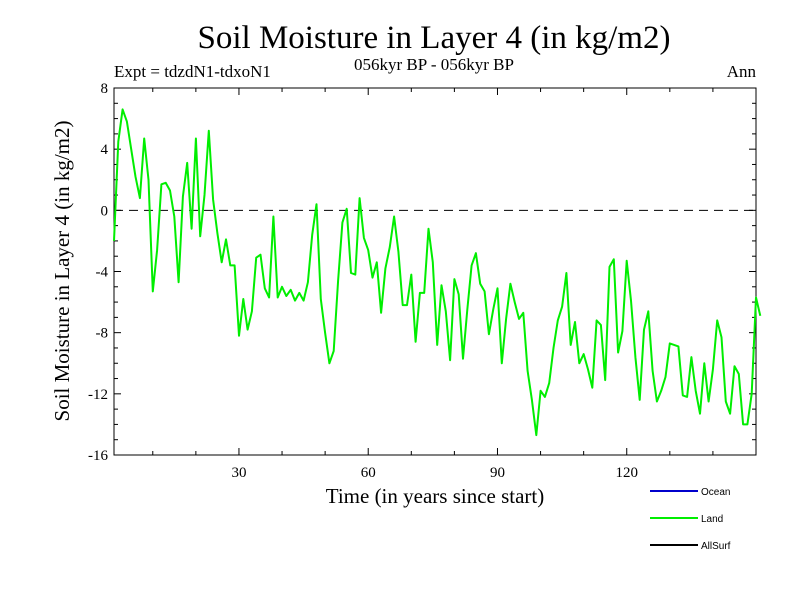  I want to click on legend-item-land: Land, so click(686, 519).